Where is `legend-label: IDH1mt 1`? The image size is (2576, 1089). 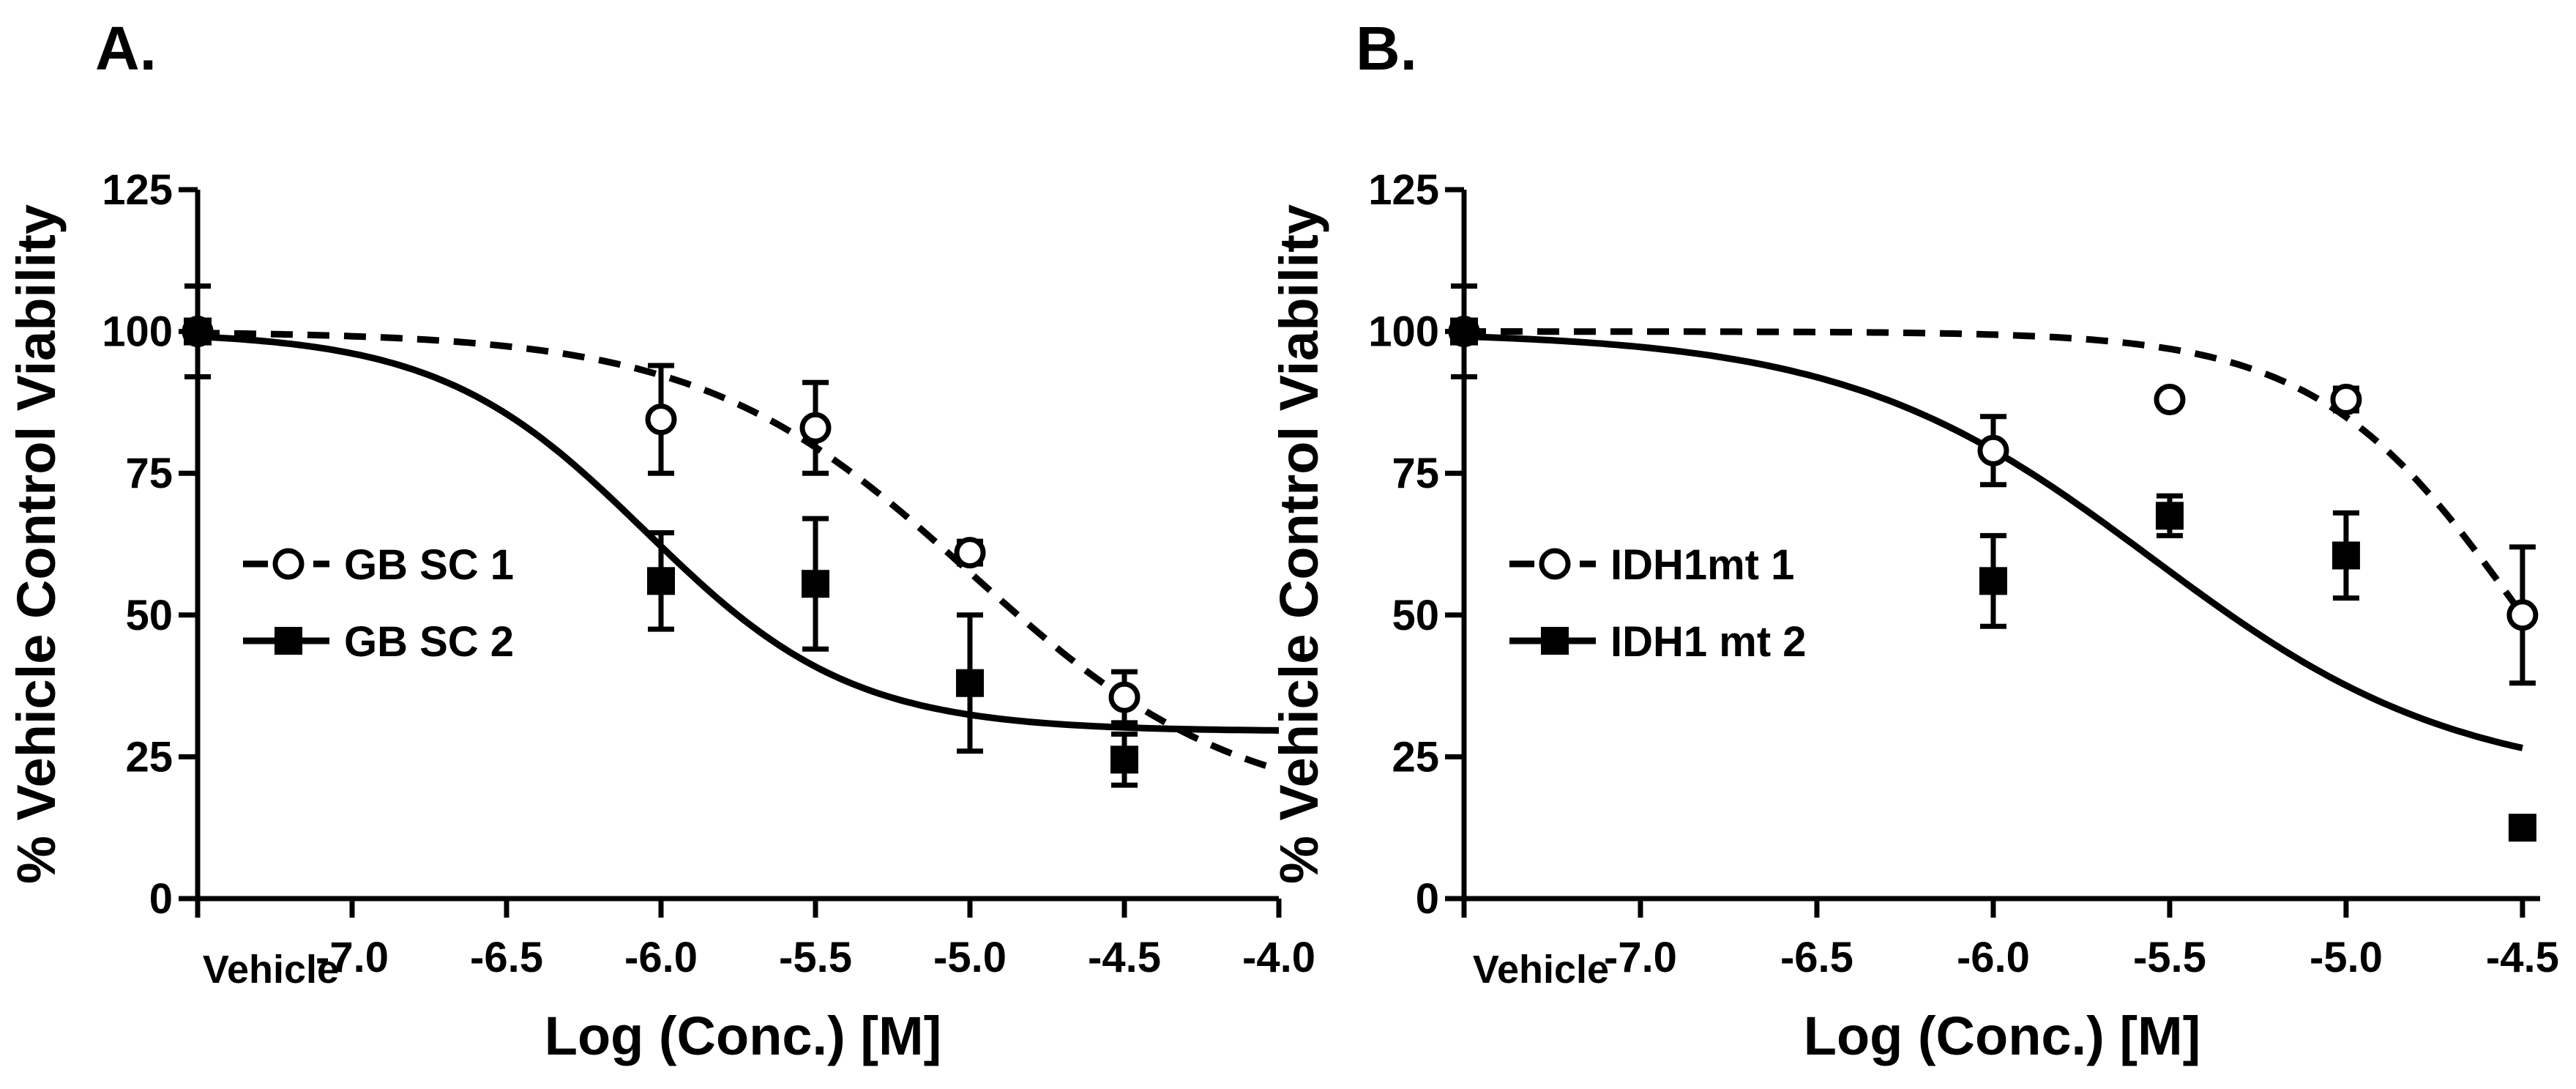
legend-label: IDH1mt 1 is located at coordinates (1702, 565).